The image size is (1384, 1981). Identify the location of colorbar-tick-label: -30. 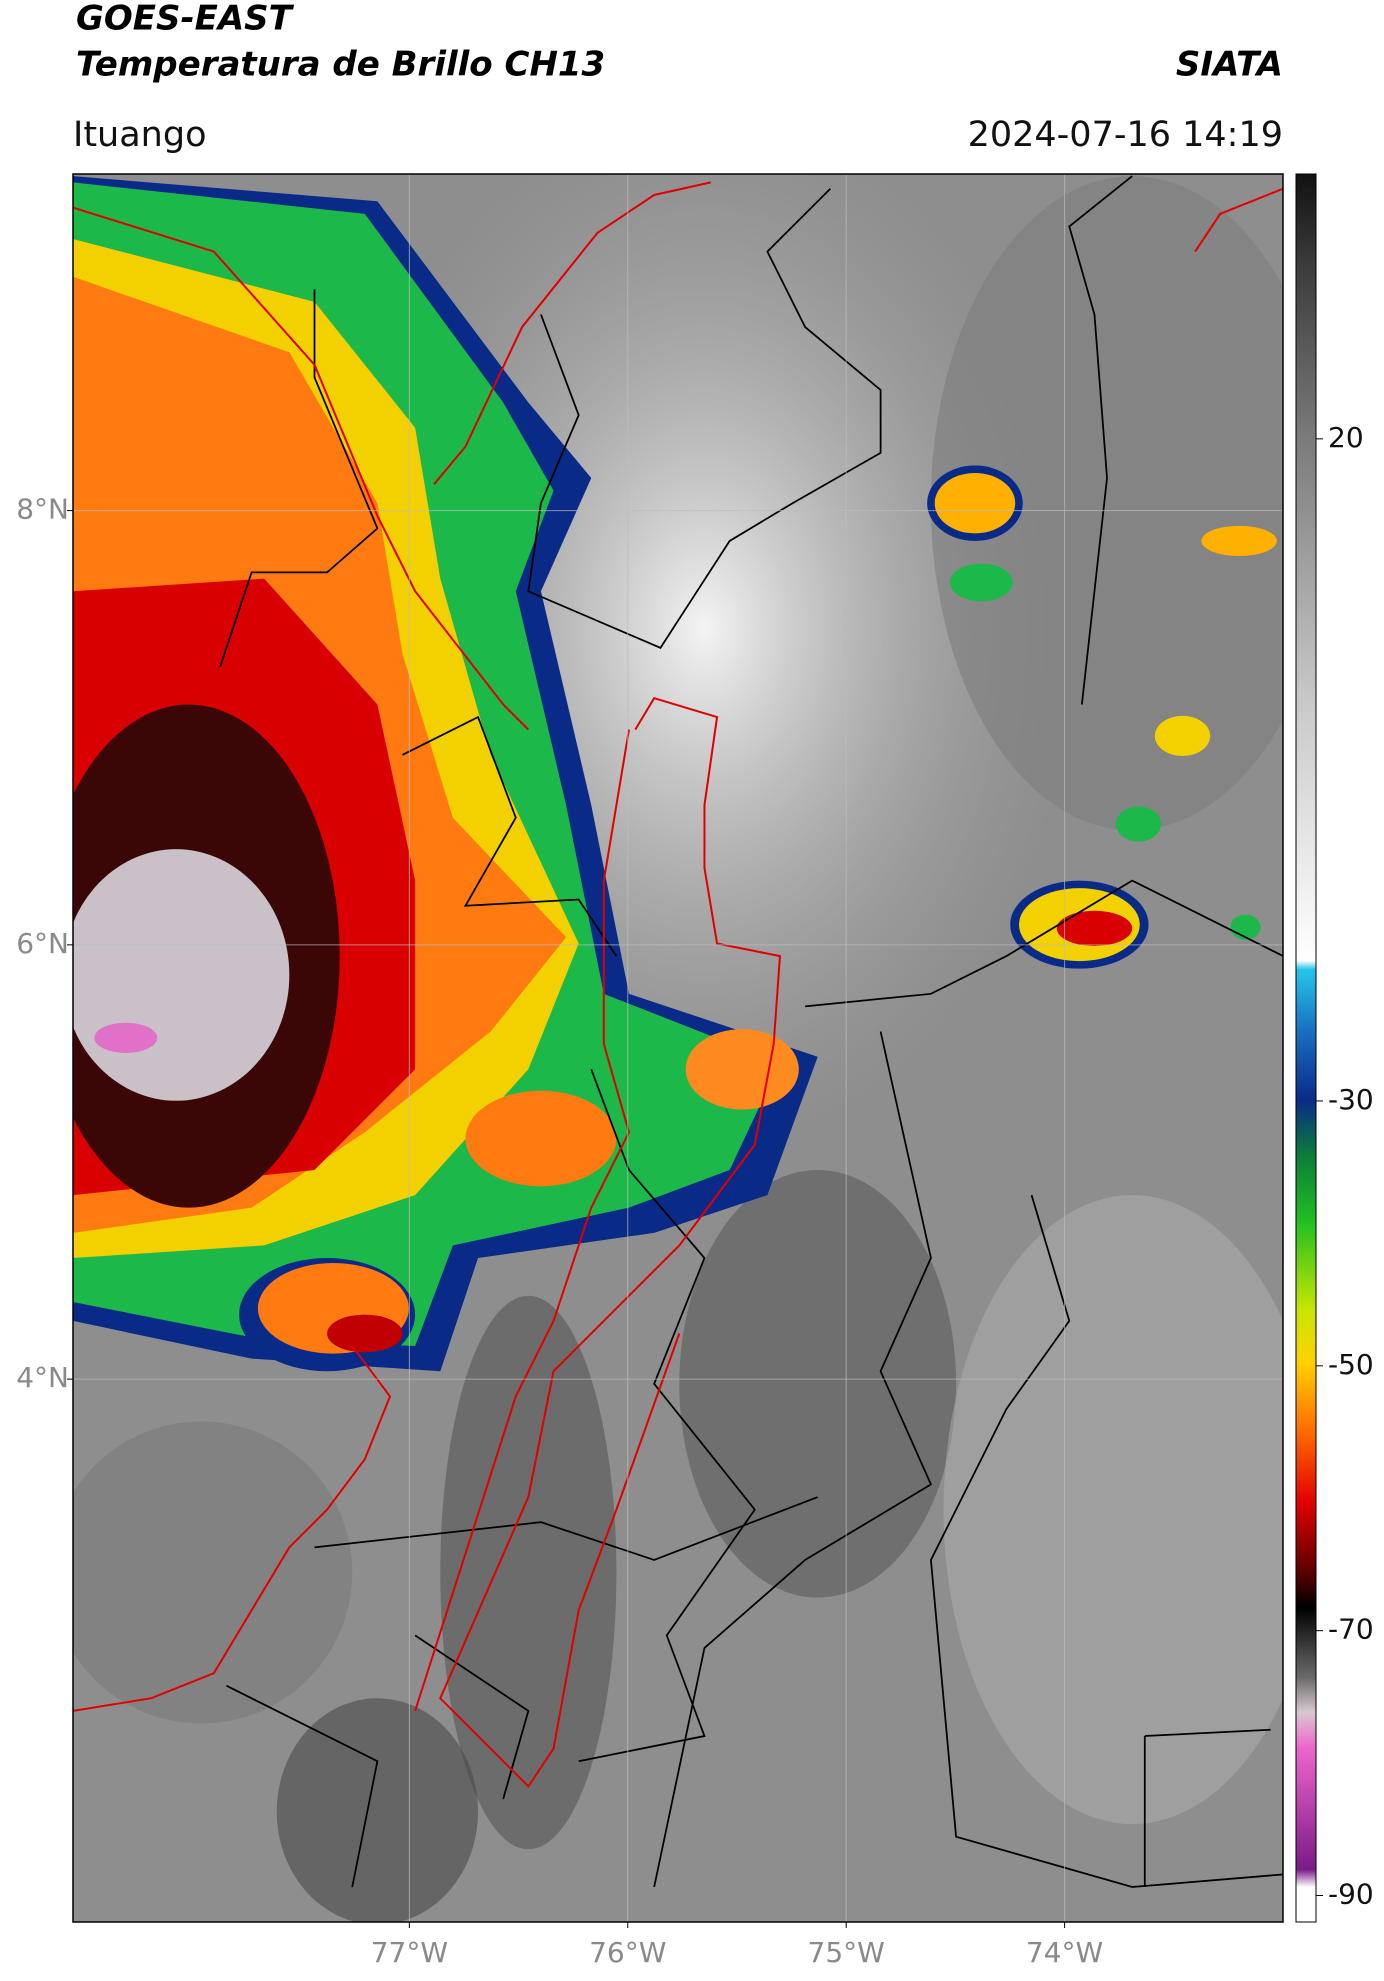
(1351, 1099).